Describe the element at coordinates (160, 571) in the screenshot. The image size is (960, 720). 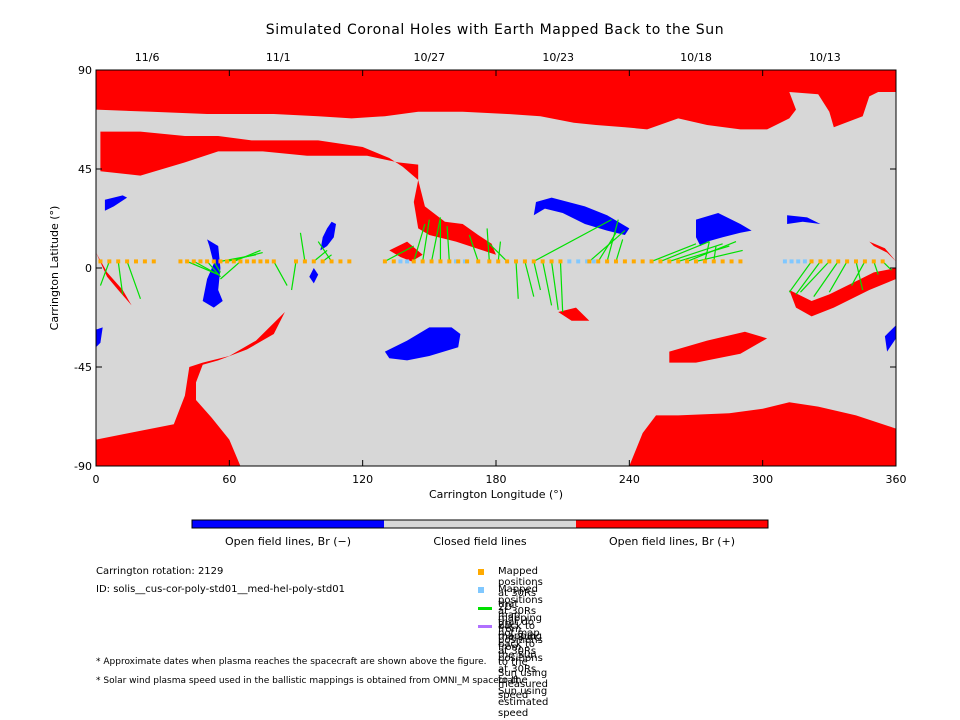
I see `carrington-rotation: Carrington rotation: 2129` at that location.